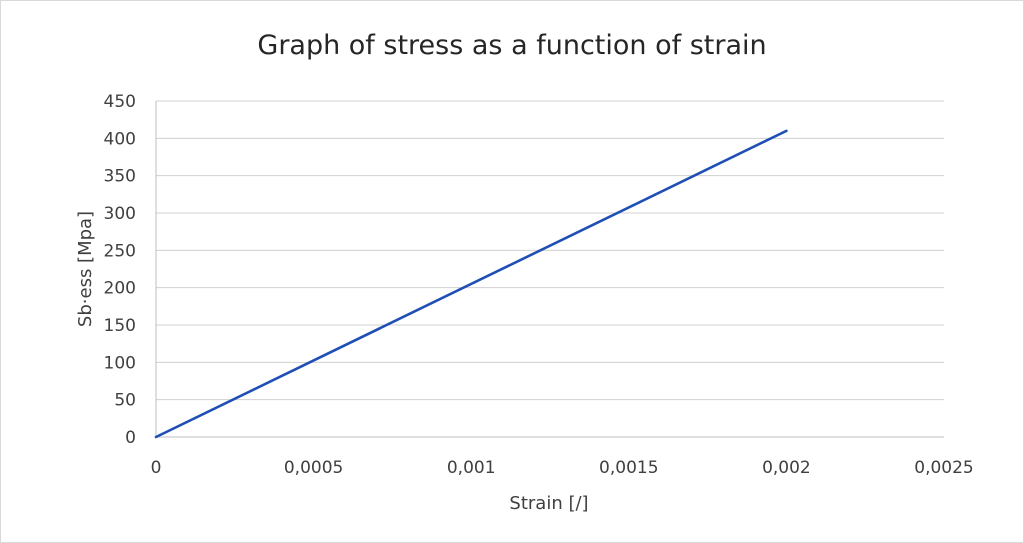 The height and width of the screenshot is (543, 1024). What do you see at coordinates (313, 468) in the screenshot?
I see `x-tick-label: 0,0005` at bounding box center [313, 468].